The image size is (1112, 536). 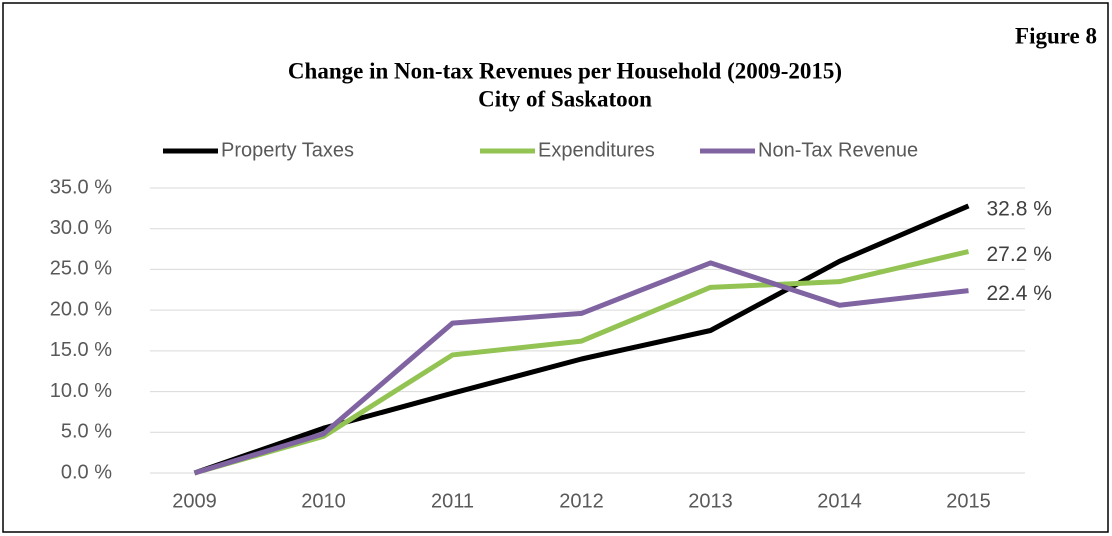 What do you see at coordinates (81, 309) in the screenshot?
I see `y-tick-label: 20.0 %` at bounding box center [81, 309].